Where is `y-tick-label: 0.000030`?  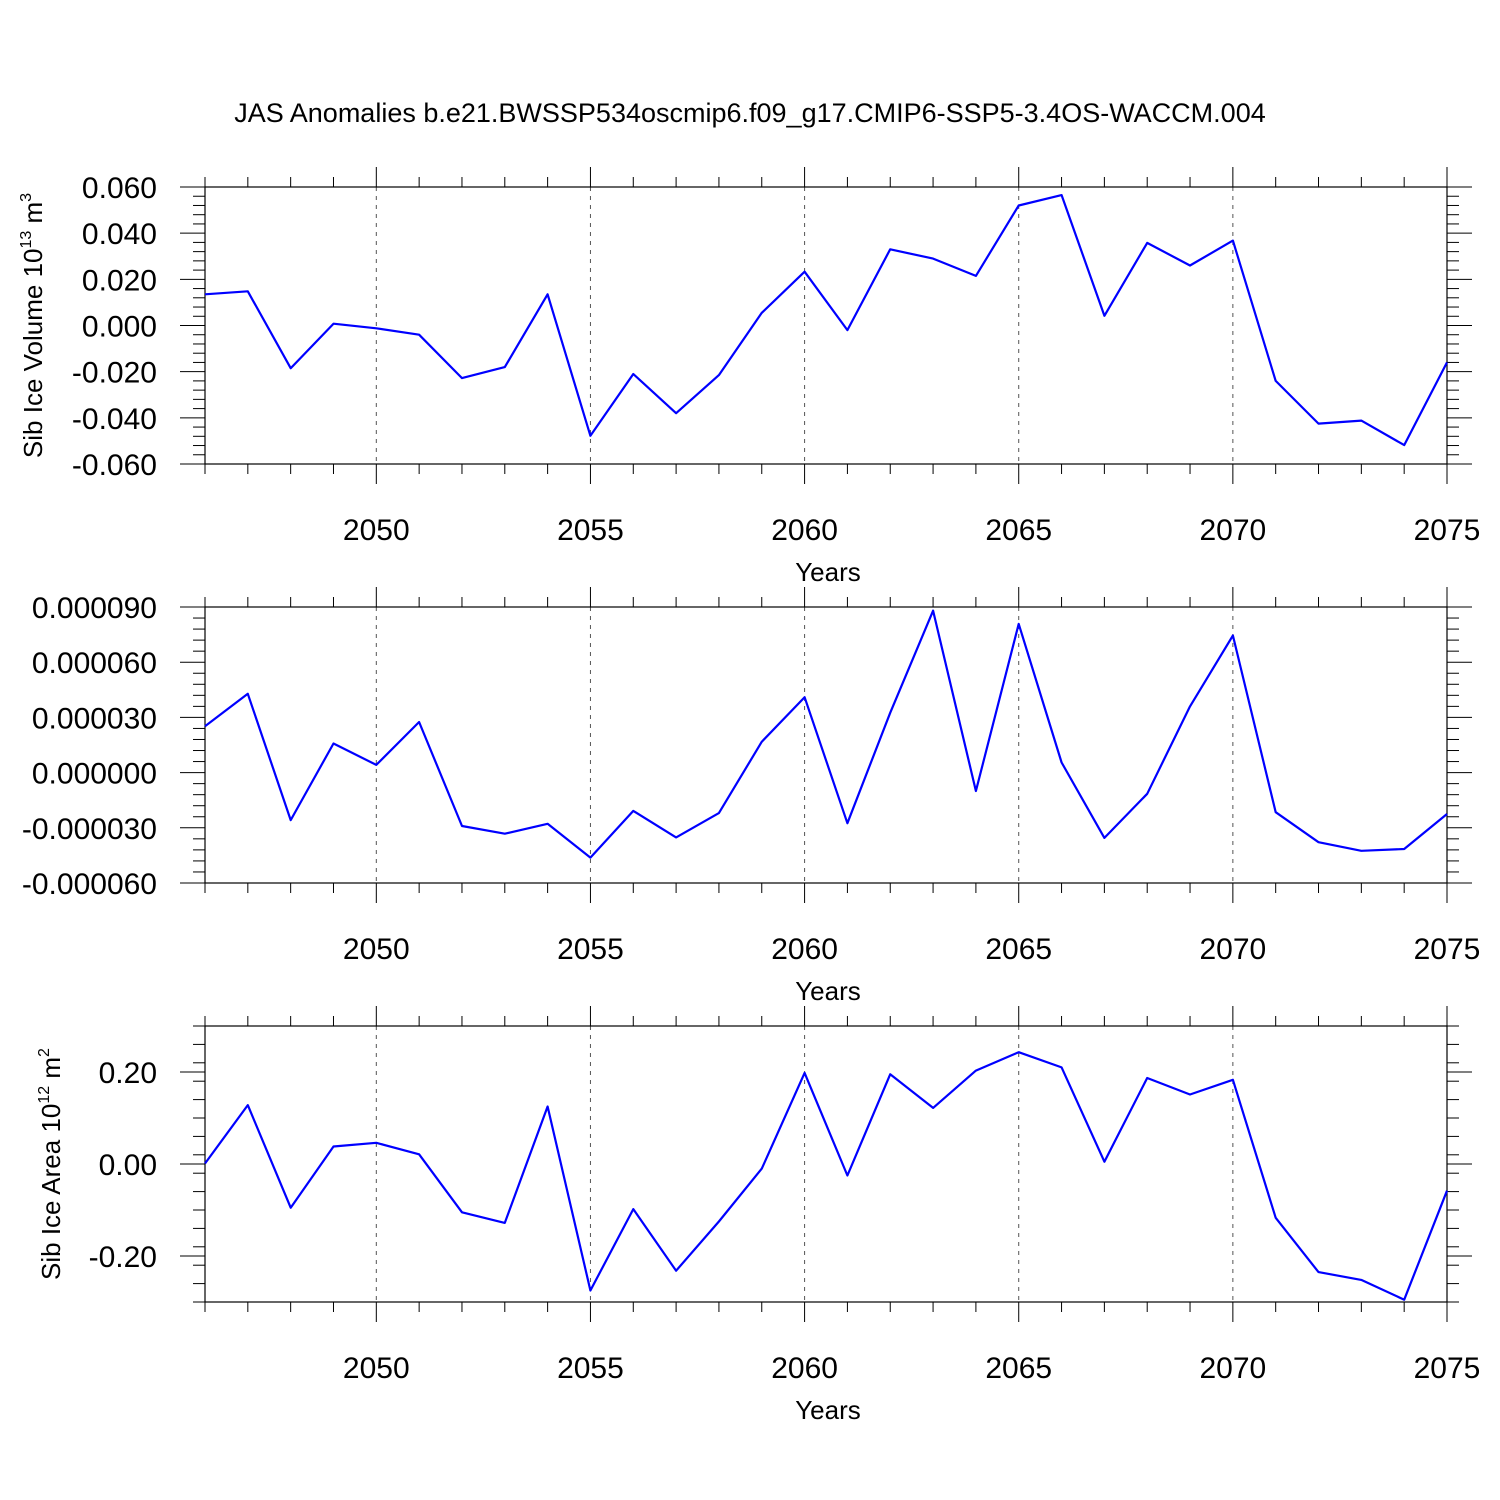 y-tick-label: 0.000030 is located at coordinates (94, 718).